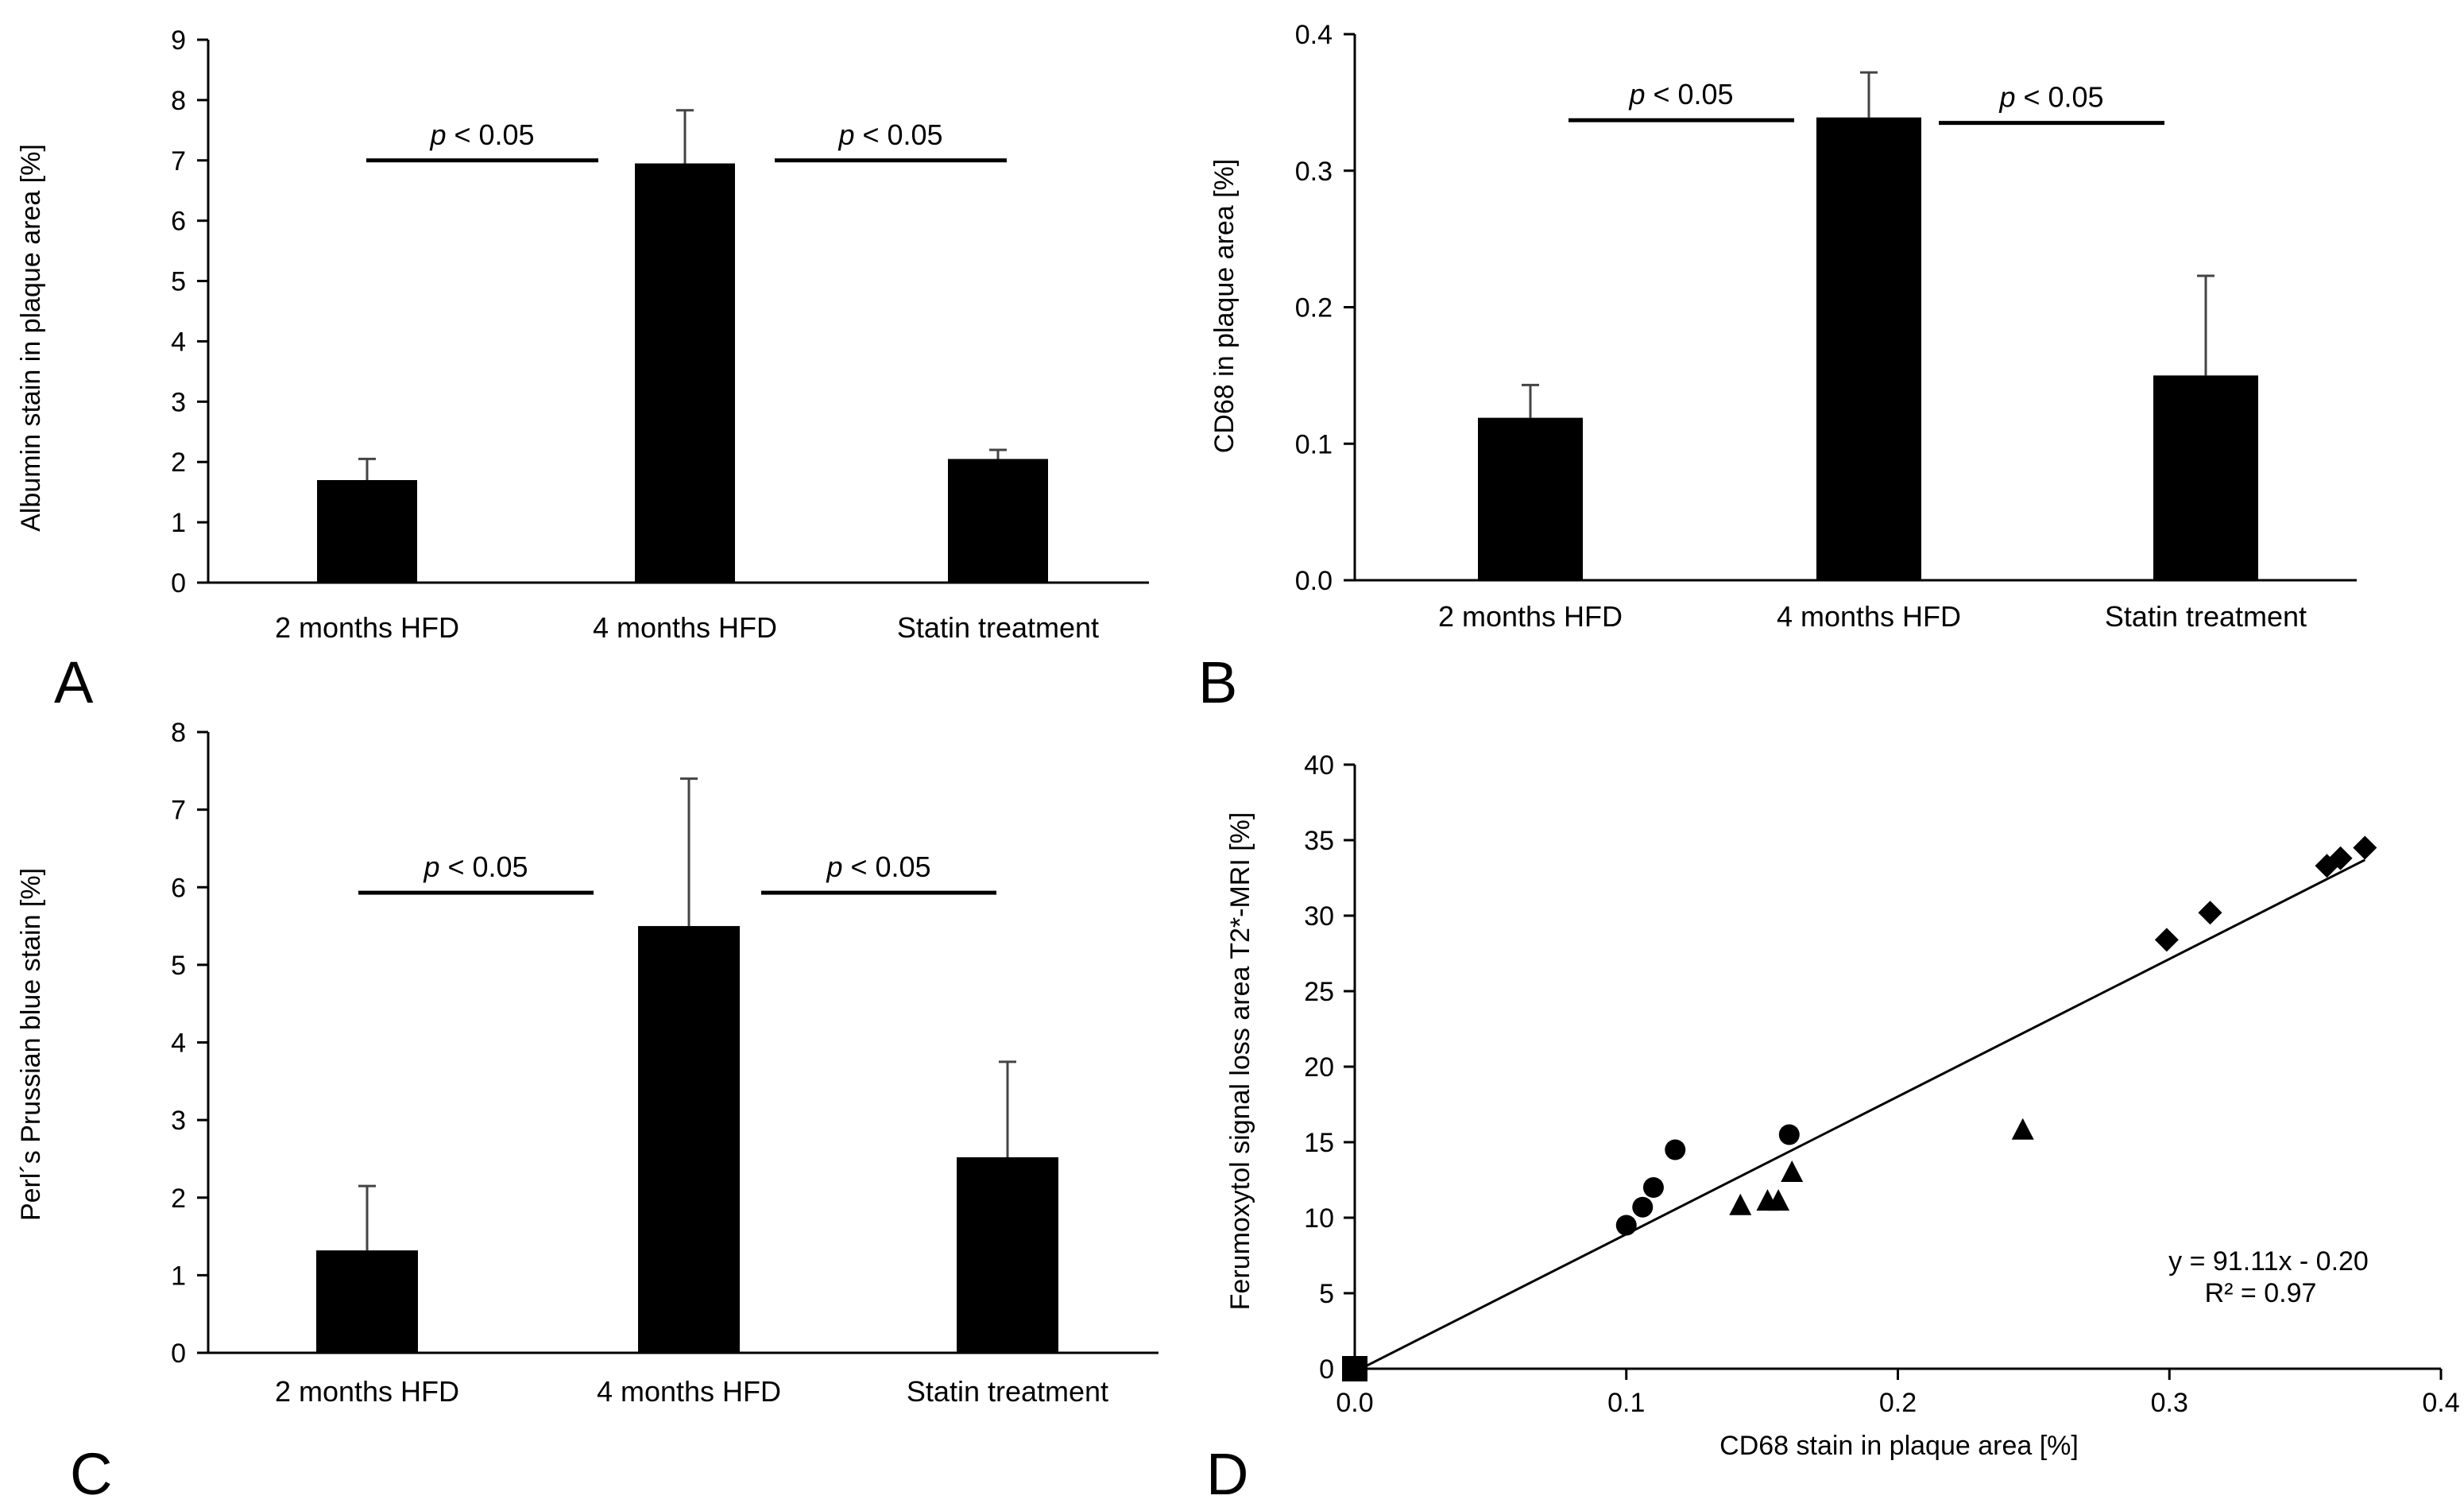  Describe the element at coordinates (1899, 1446) in the screenshot. I see `panel-d-x-axis-label: CD68 stain in plaque area [%]` at that location.